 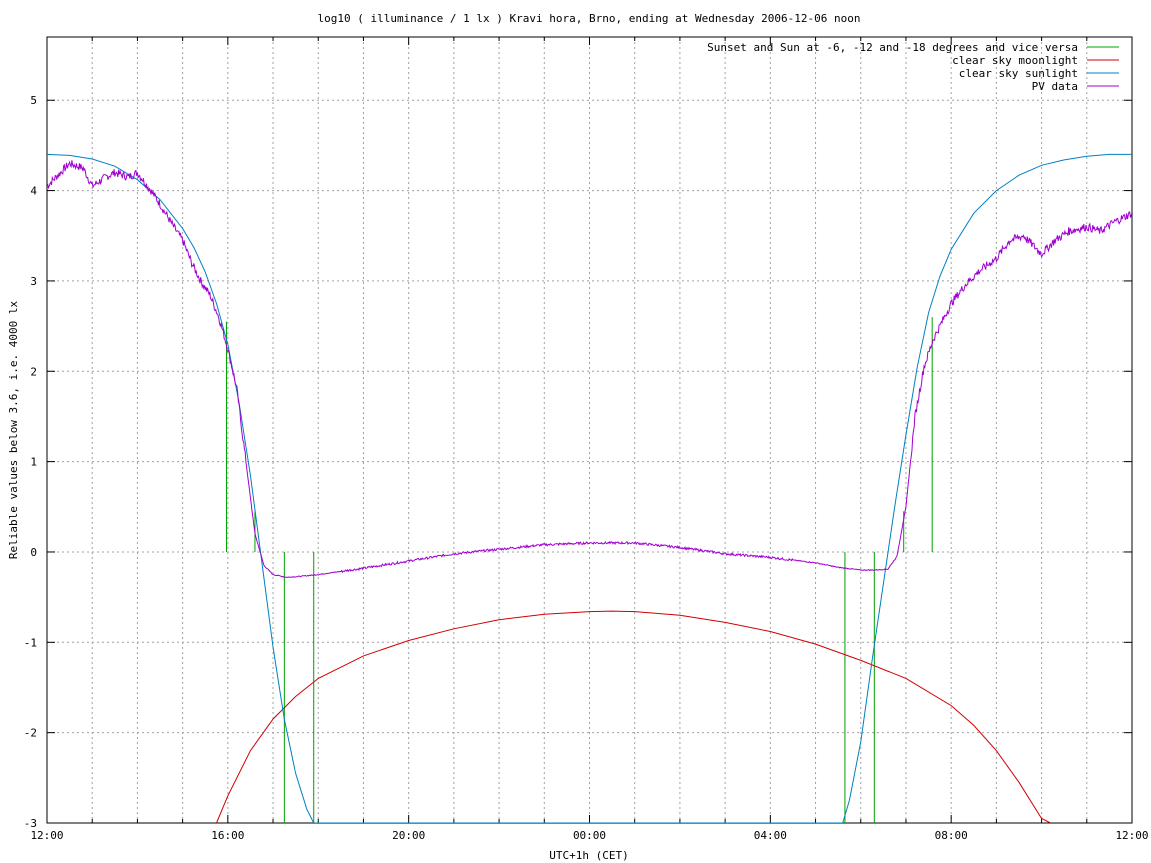 What do you see at coordinates (33, 191) in the screenshot?
I see `y-tick-label: 4` at bounding box center [33, 191].